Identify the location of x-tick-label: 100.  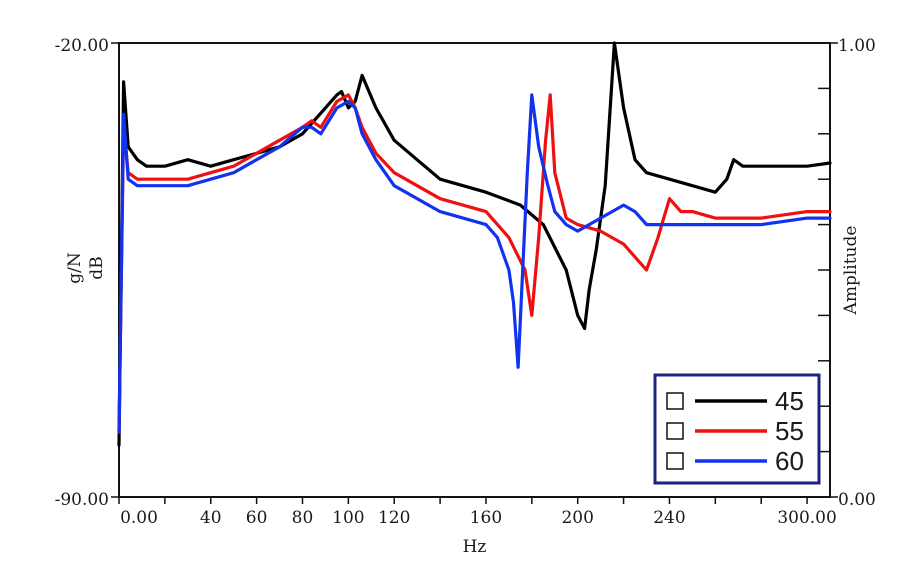
(348, 518).